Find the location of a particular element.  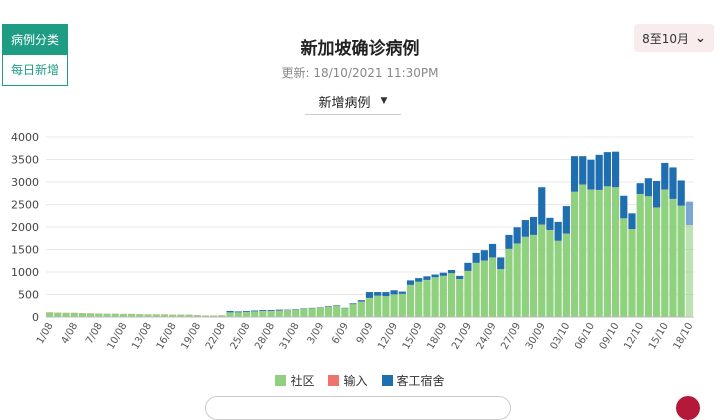

legend-label-community: 社区 is located at coordinates (302, 380).